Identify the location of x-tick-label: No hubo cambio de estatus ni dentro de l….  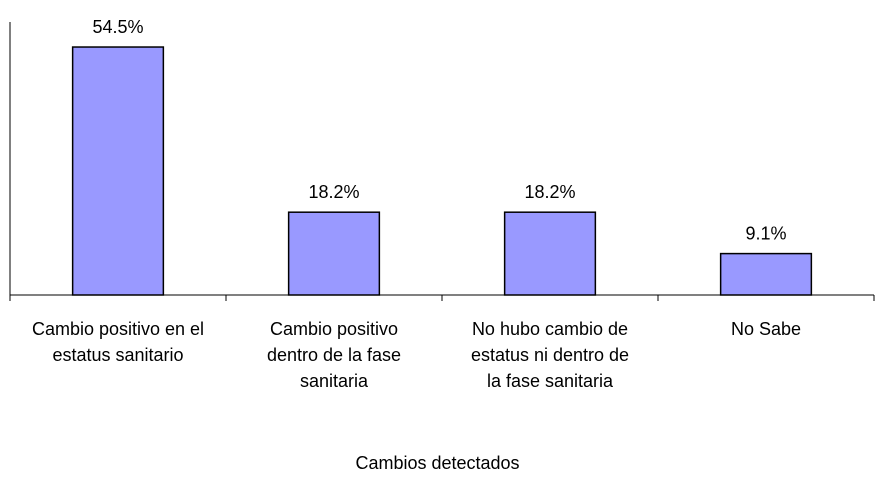
(550, 355).